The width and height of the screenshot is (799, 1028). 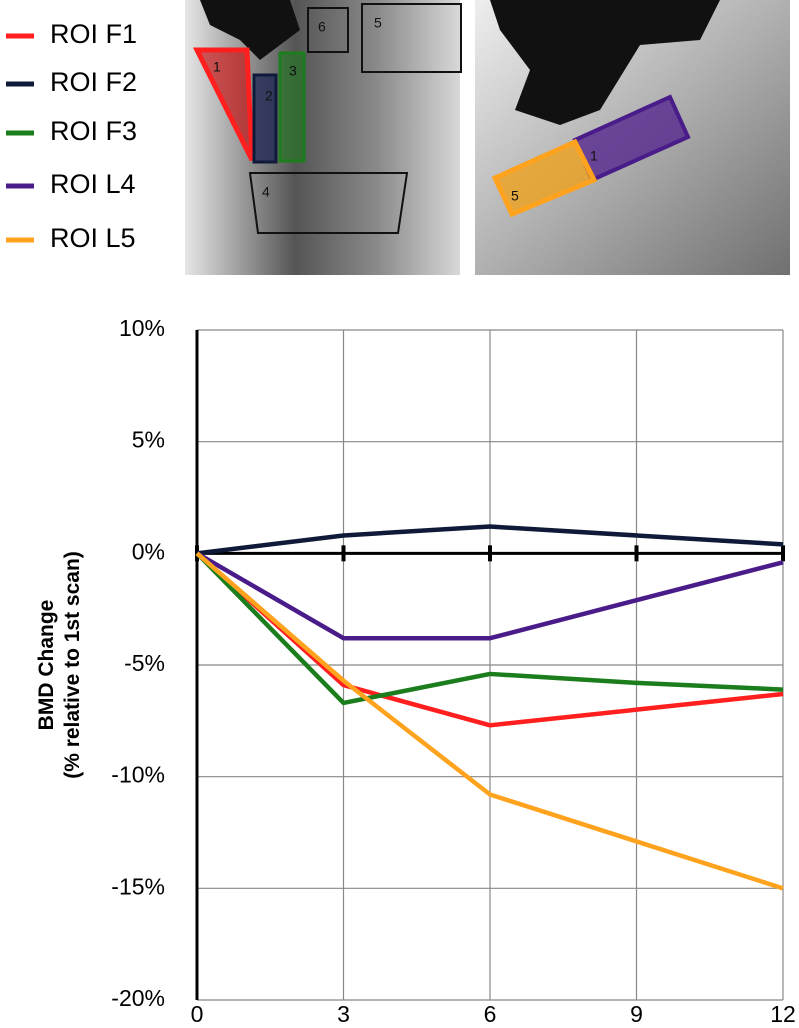 What do you see at coordinates (197, 1014) in the screenshot?
I see `x-tick-label: 0` at bounding box center [197, 1014].